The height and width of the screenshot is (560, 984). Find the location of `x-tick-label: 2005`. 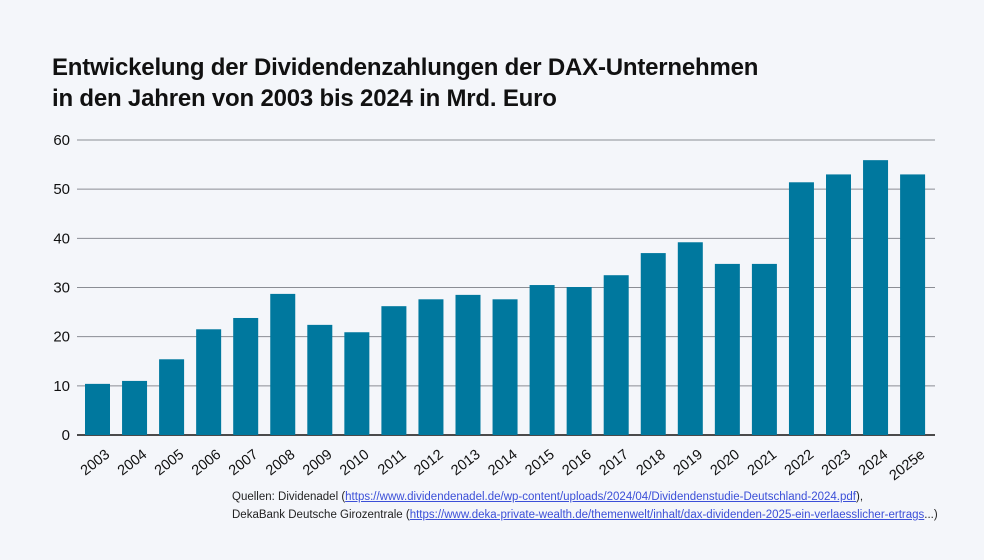

x-tick-label: 2005 is located at coordinates (169, 463).